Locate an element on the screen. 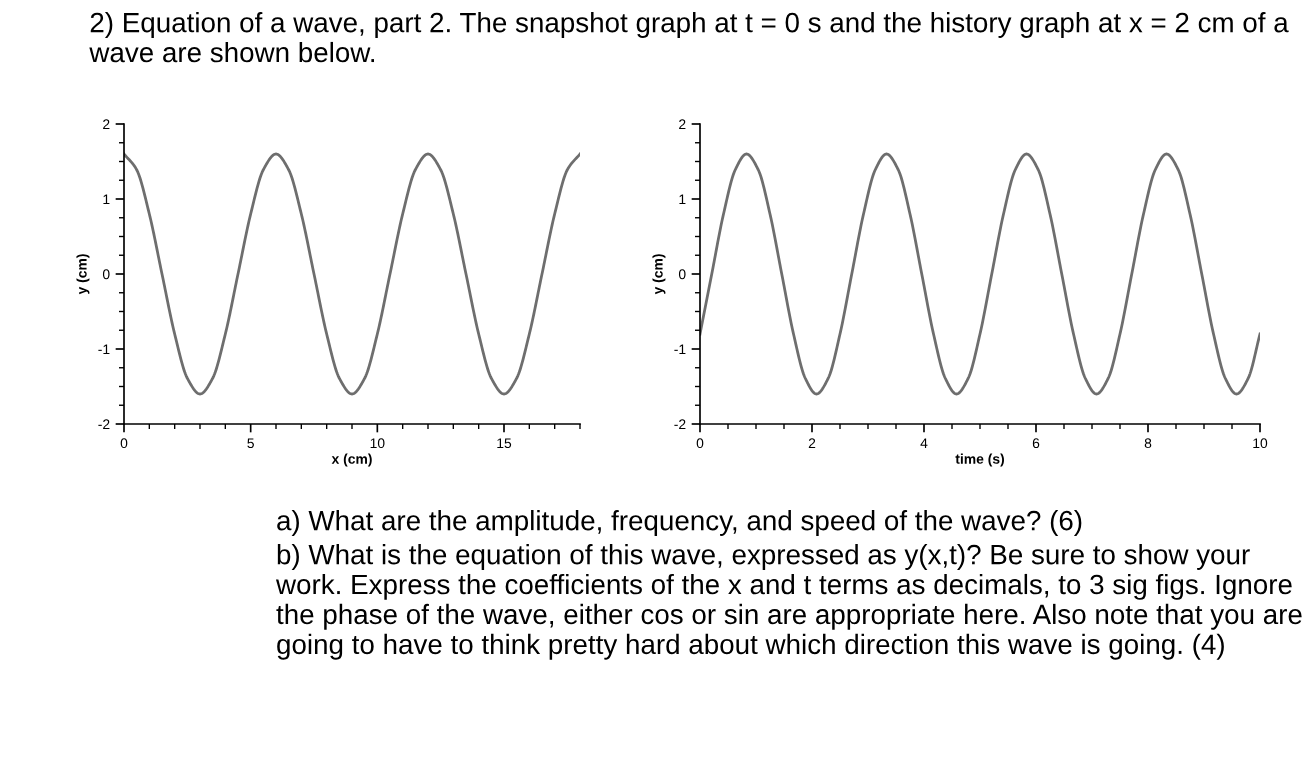  text: a) What are the amplitude, frequency, and speed of the wave? (6) is located at coordinates (679, 523).